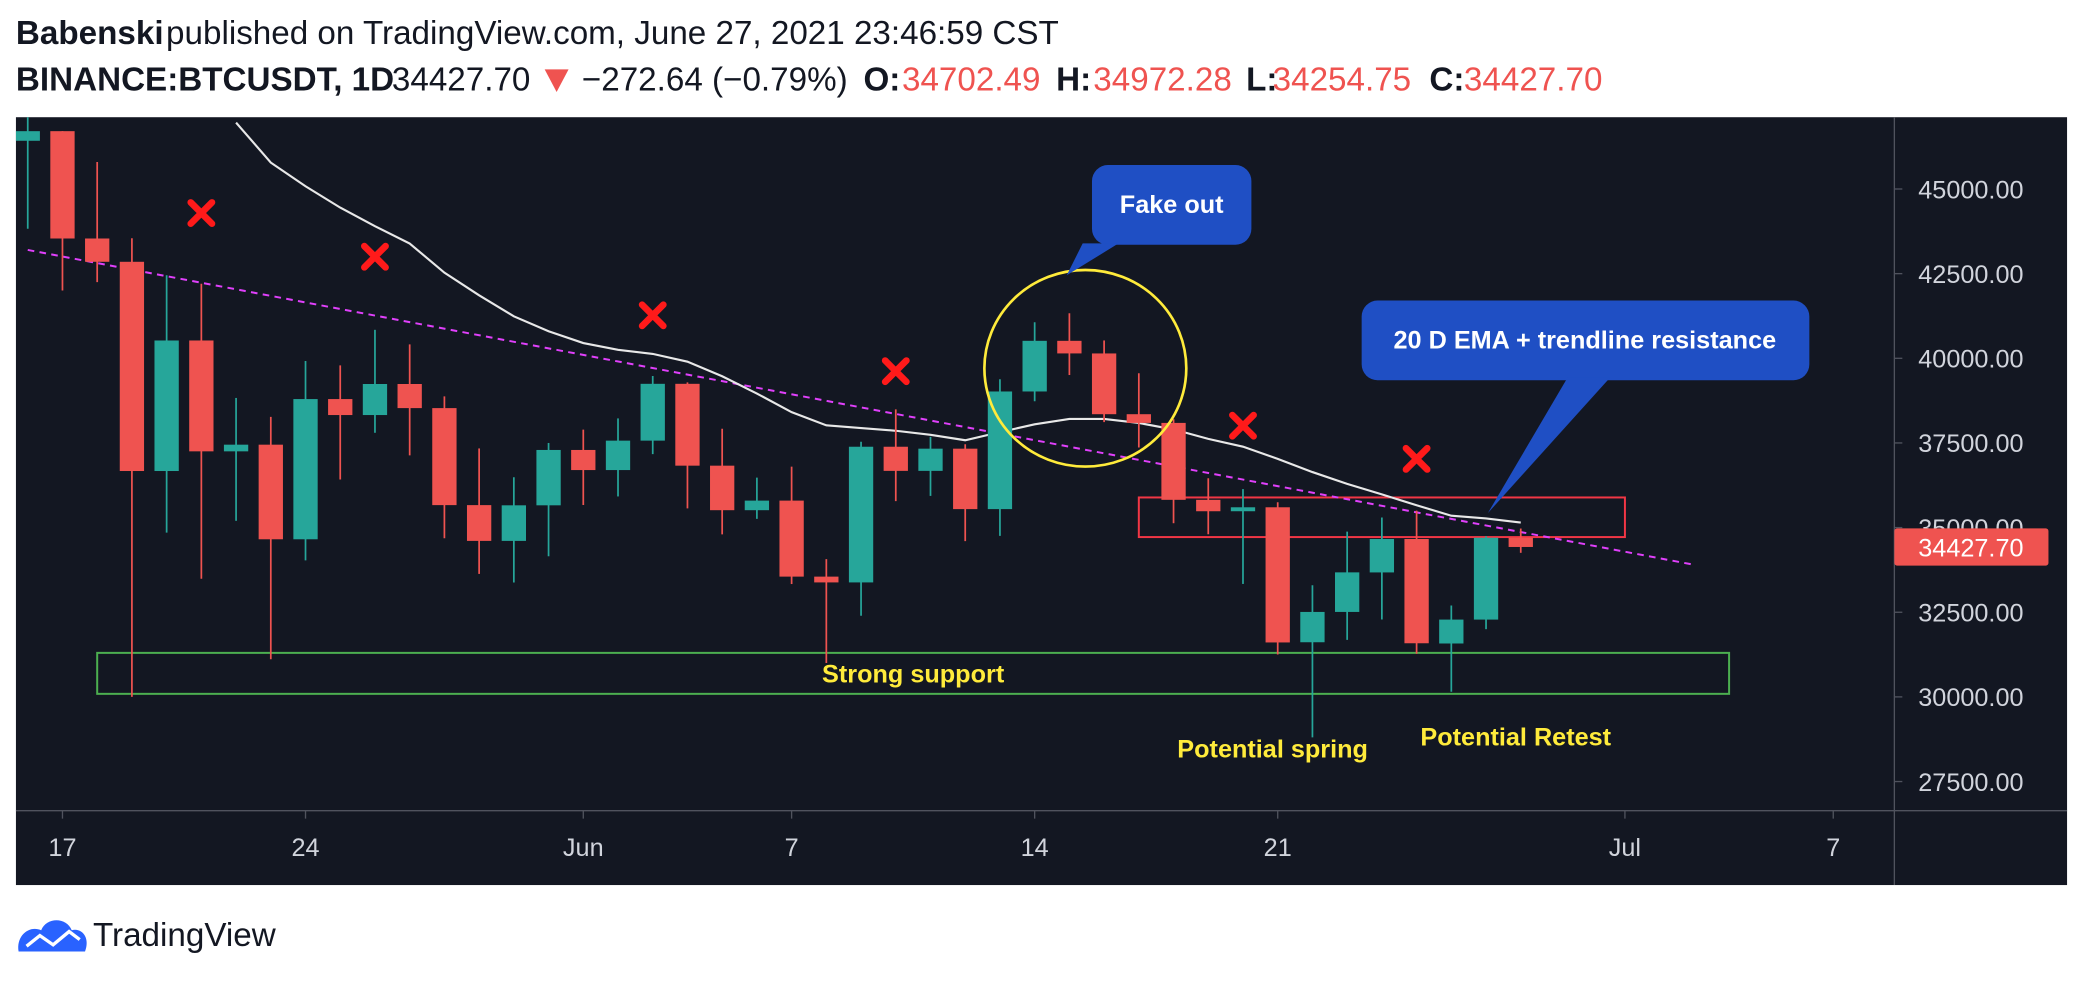 This screenshot has height=985, width=2083. Describe the element at coordinates (1515, 738) in the screenshot. I see `note: Potential Retest` at that location.